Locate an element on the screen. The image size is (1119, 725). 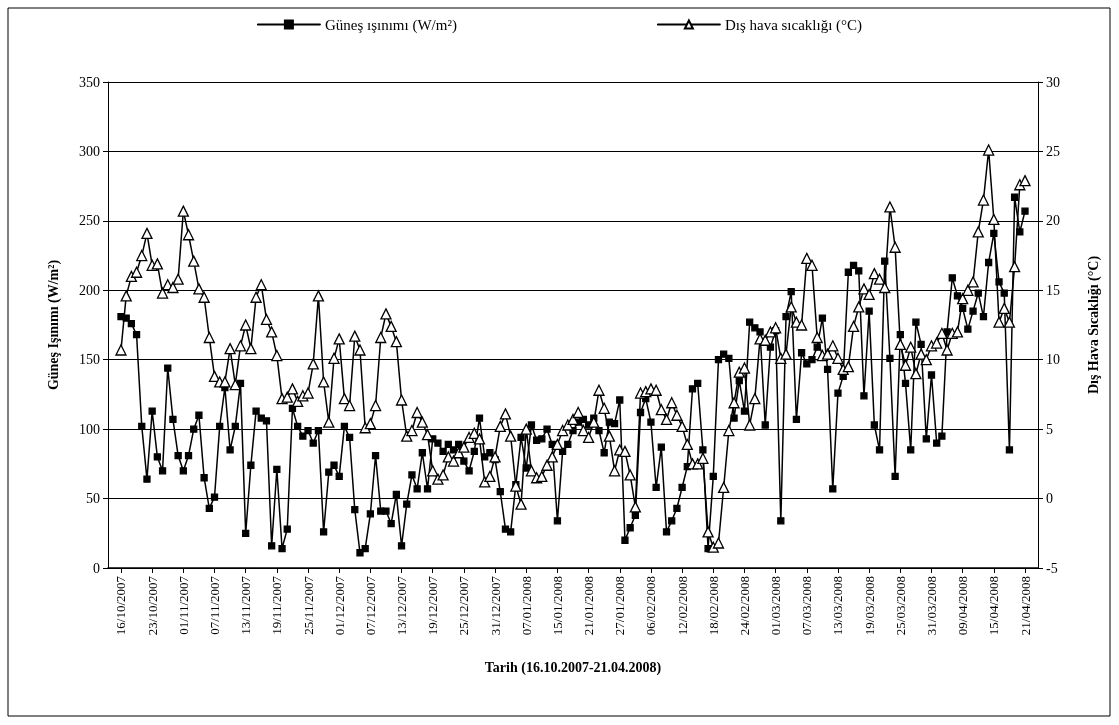
y-tick-label: 300 is located at coordinates (89, 151).